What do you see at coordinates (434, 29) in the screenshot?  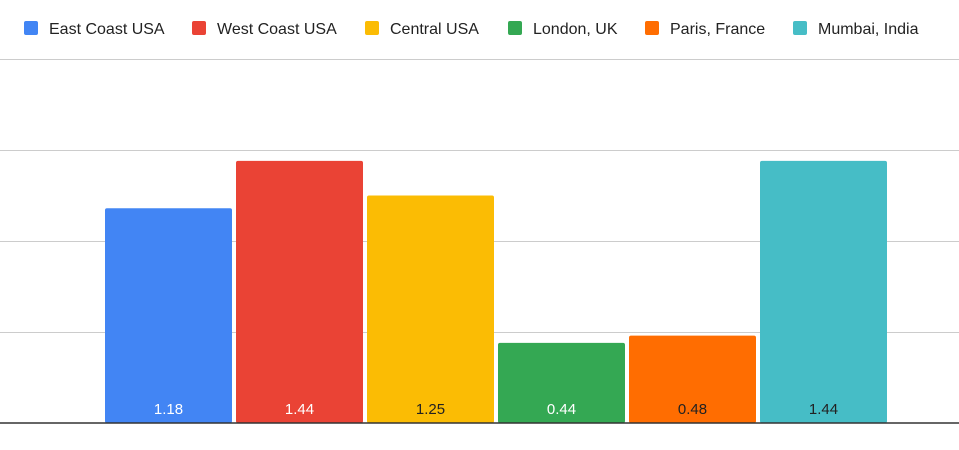 I see `legend-label: Central USA` at bounding box center [434, 29].